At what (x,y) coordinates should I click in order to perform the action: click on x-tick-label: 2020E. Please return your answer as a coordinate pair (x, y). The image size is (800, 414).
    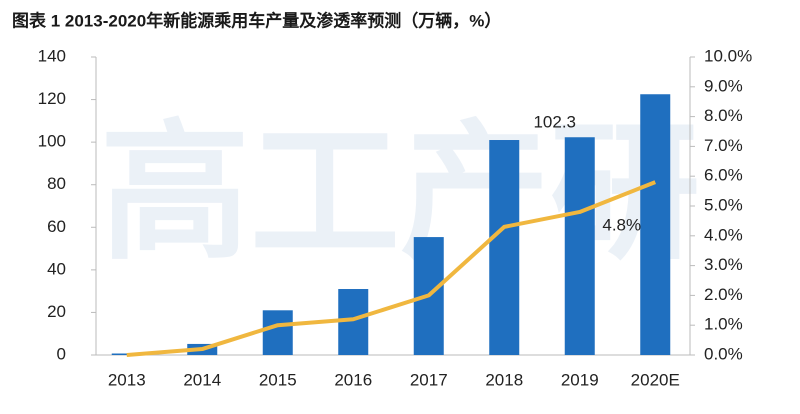
    Looking at the image, I should click on (655, 379).